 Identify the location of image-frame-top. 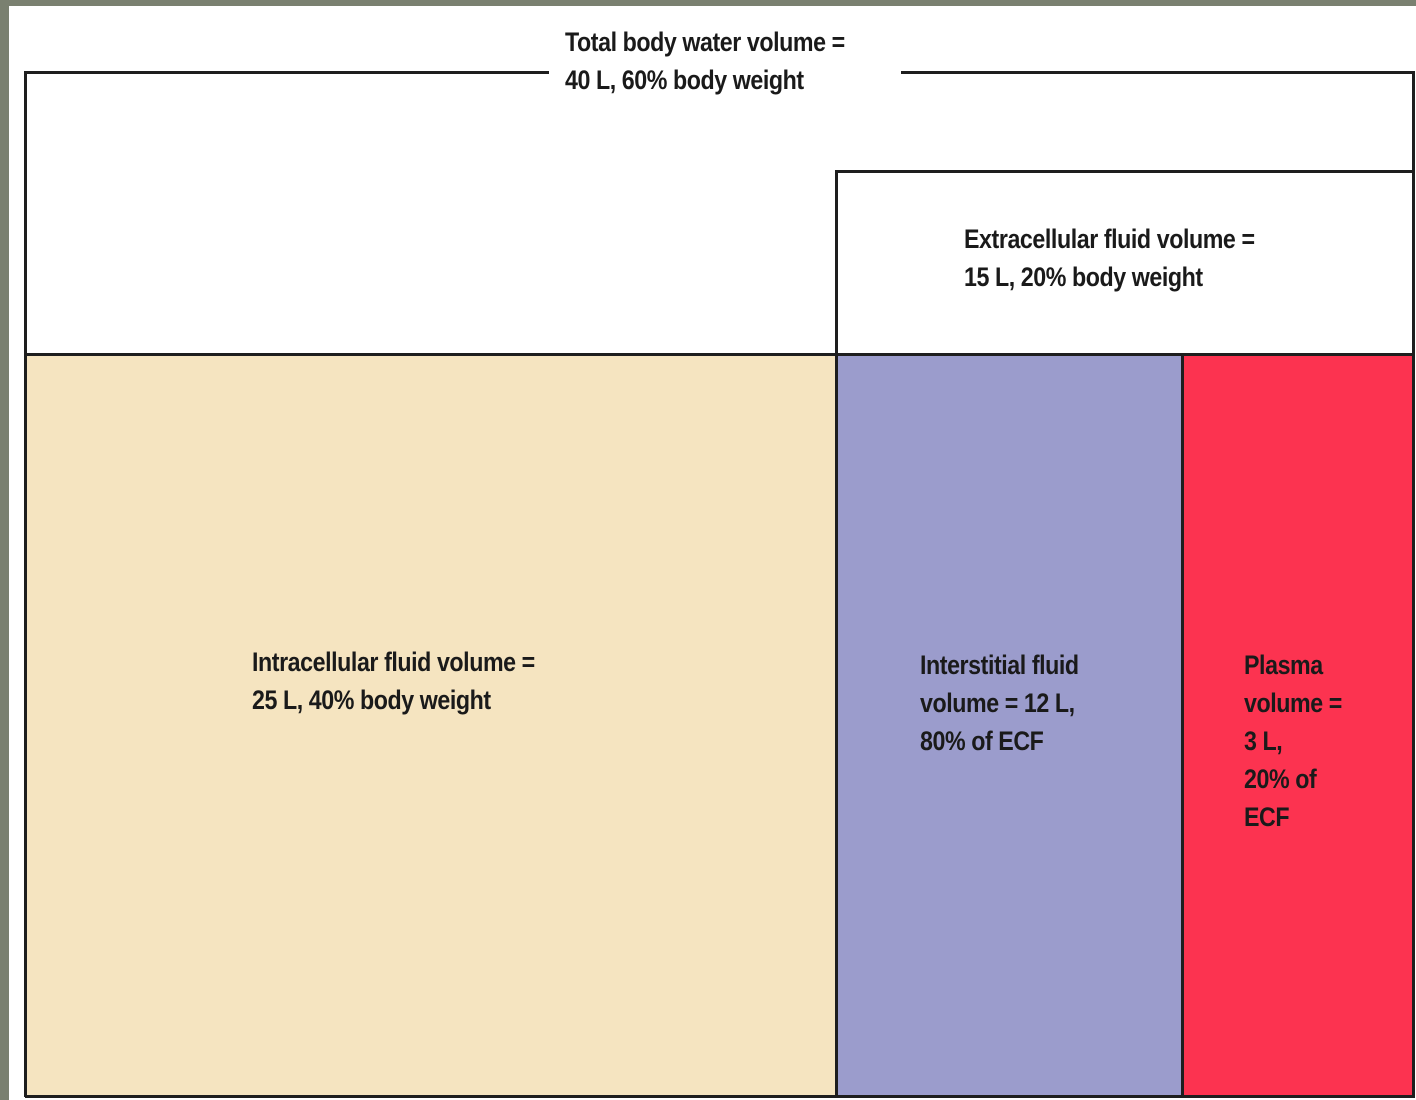
(708, 3).